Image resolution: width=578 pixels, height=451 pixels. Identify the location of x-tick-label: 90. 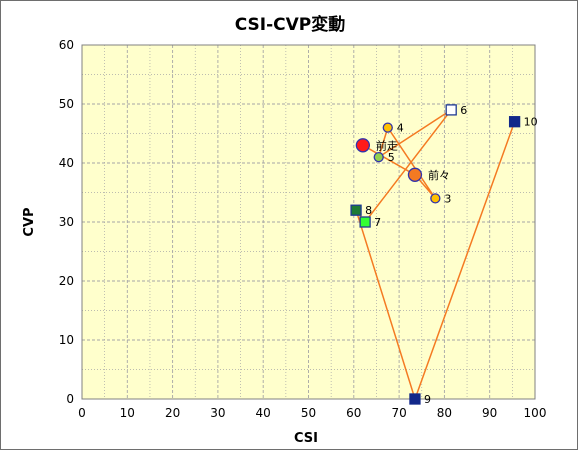
(489, 413).